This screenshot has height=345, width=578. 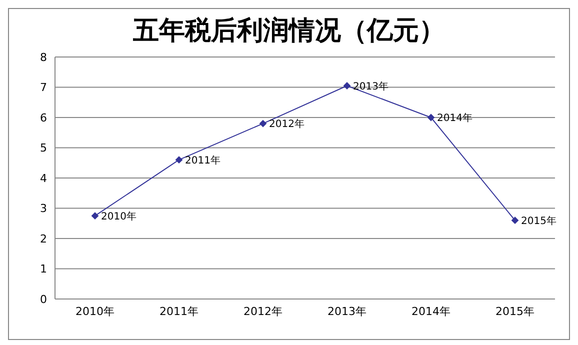 I want to click on annotation: 2010年, so click(x=118, y=216).